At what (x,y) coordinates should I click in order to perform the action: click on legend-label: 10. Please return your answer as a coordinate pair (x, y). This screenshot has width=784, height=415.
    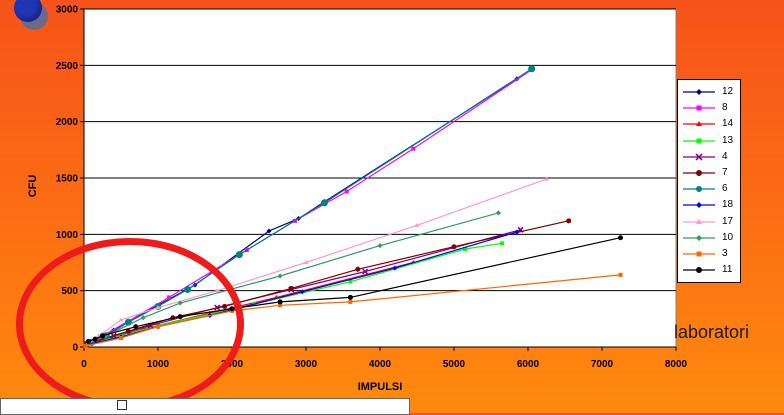
    Looking at the image, I should click on (728, 237).